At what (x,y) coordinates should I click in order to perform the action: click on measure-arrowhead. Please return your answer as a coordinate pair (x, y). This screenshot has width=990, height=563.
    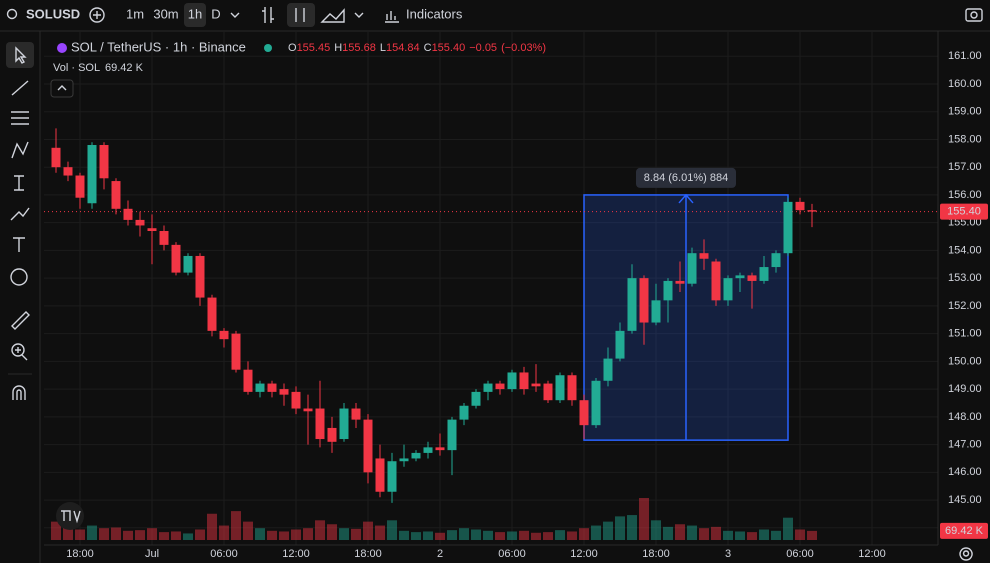
    Looking at the image, I should click on (686, 198).